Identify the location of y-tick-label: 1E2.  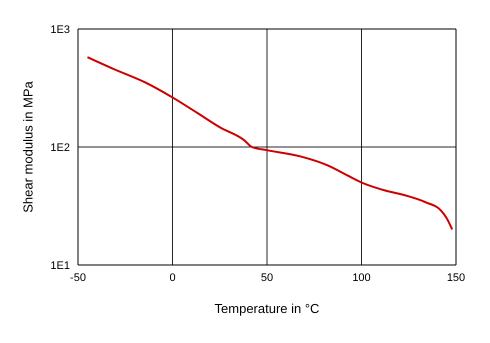
(60, 148).